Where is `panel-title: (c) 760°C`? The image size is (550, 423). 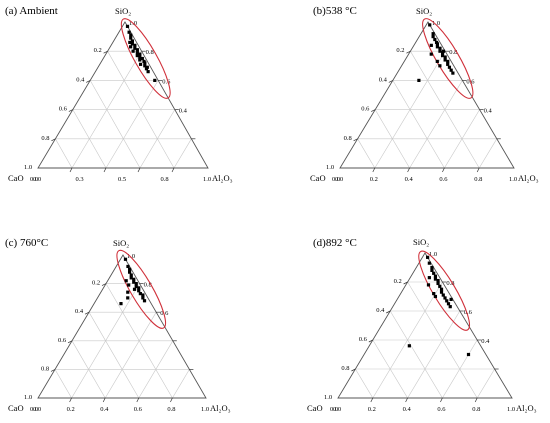 panel-title: (c) 760°C is located at coordinates (26, 243).